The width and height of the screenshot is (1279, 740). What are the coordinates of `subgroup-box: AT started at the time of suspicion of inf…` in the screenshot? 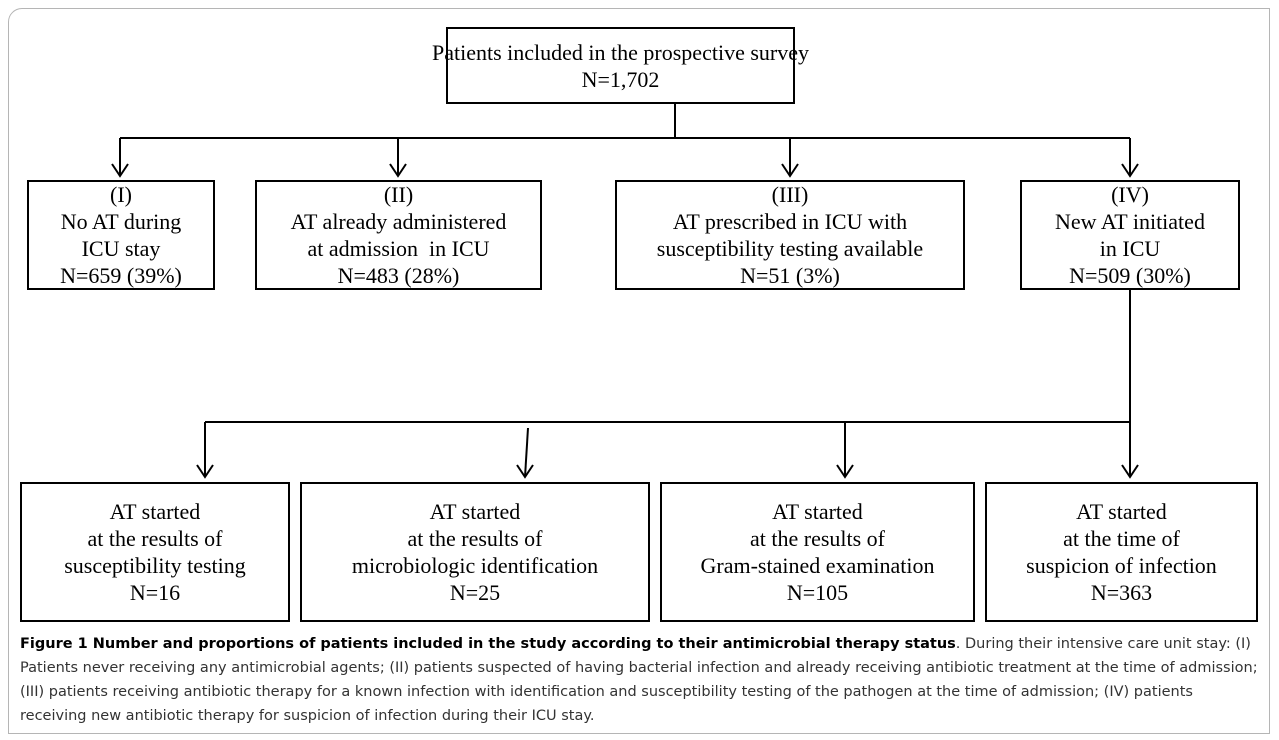 It's located at (1121, 552).